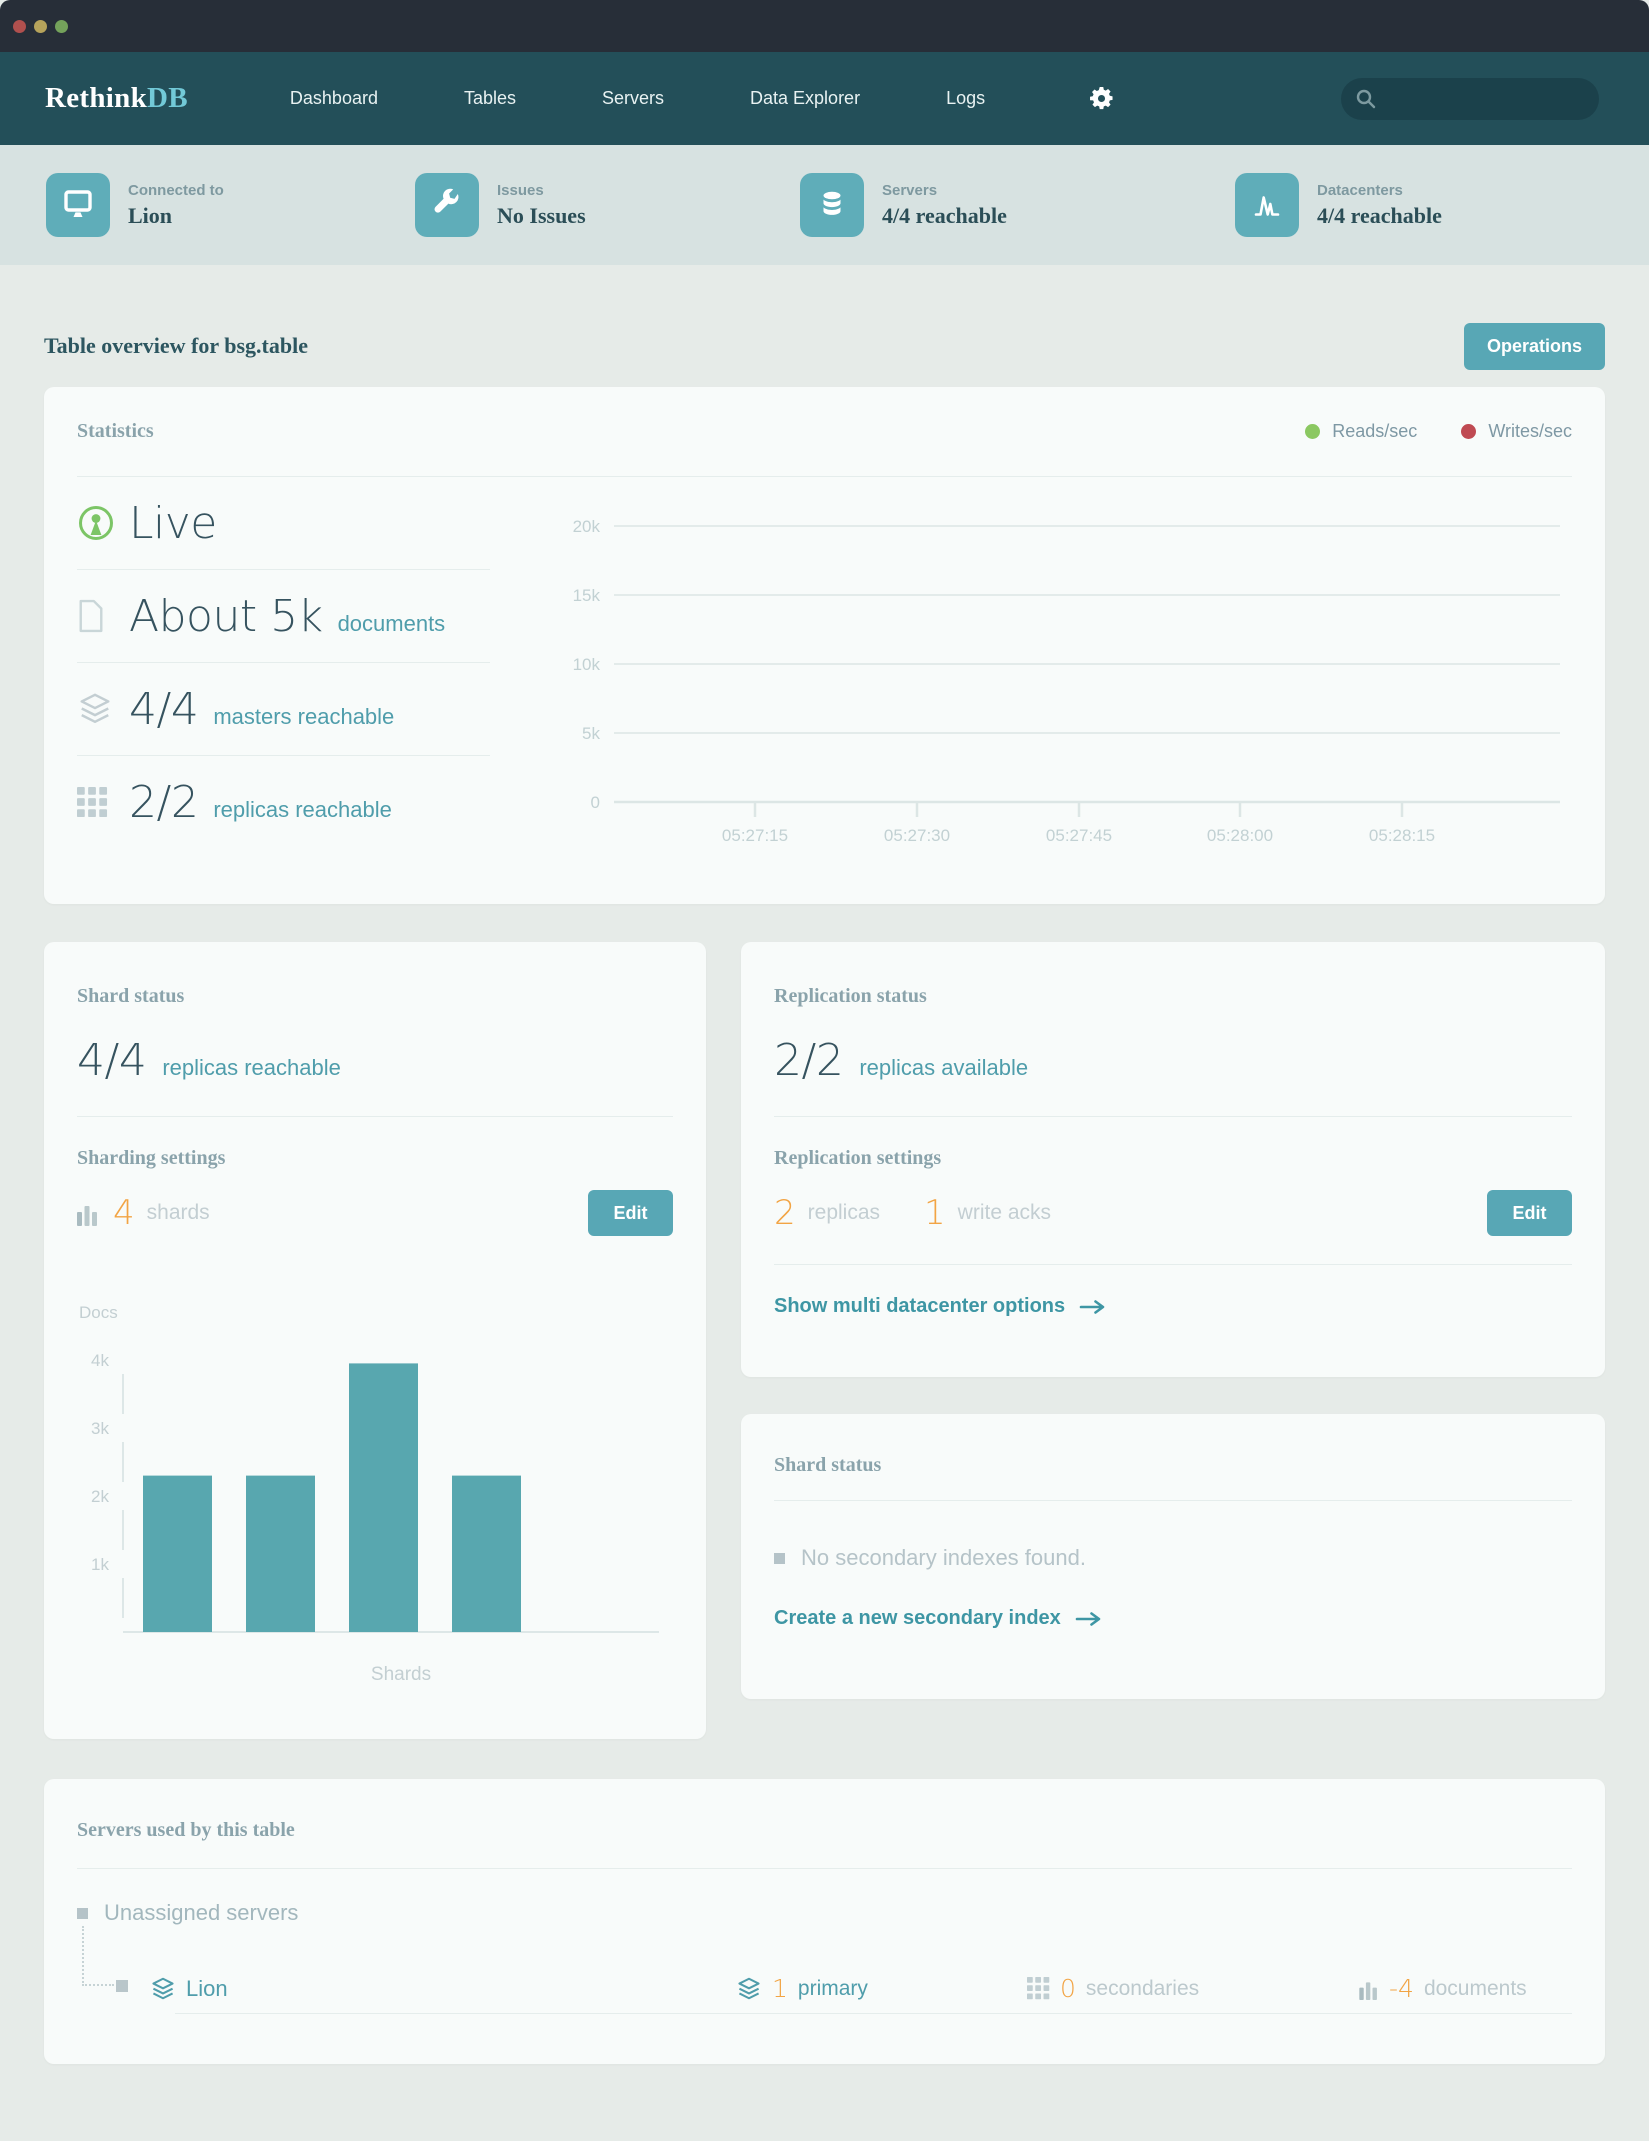  Describe the element at coordinates (40, 26) in the screenshot. I see `window-minimize-button` at that location.